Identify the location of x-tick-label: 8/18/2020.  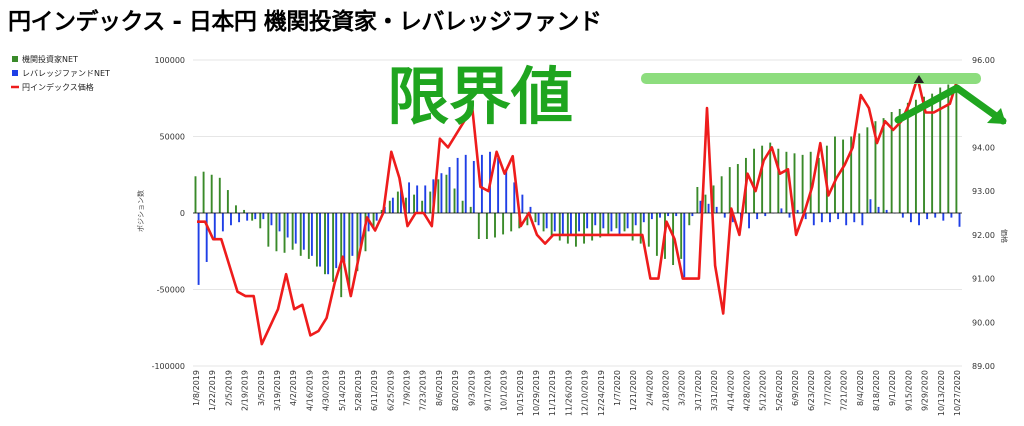
(876, 390).